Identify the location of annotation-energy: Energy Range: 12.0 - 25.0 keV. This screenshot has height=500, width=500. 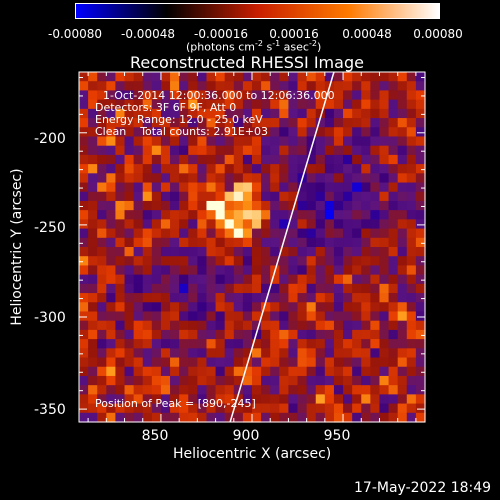
(179, 119).